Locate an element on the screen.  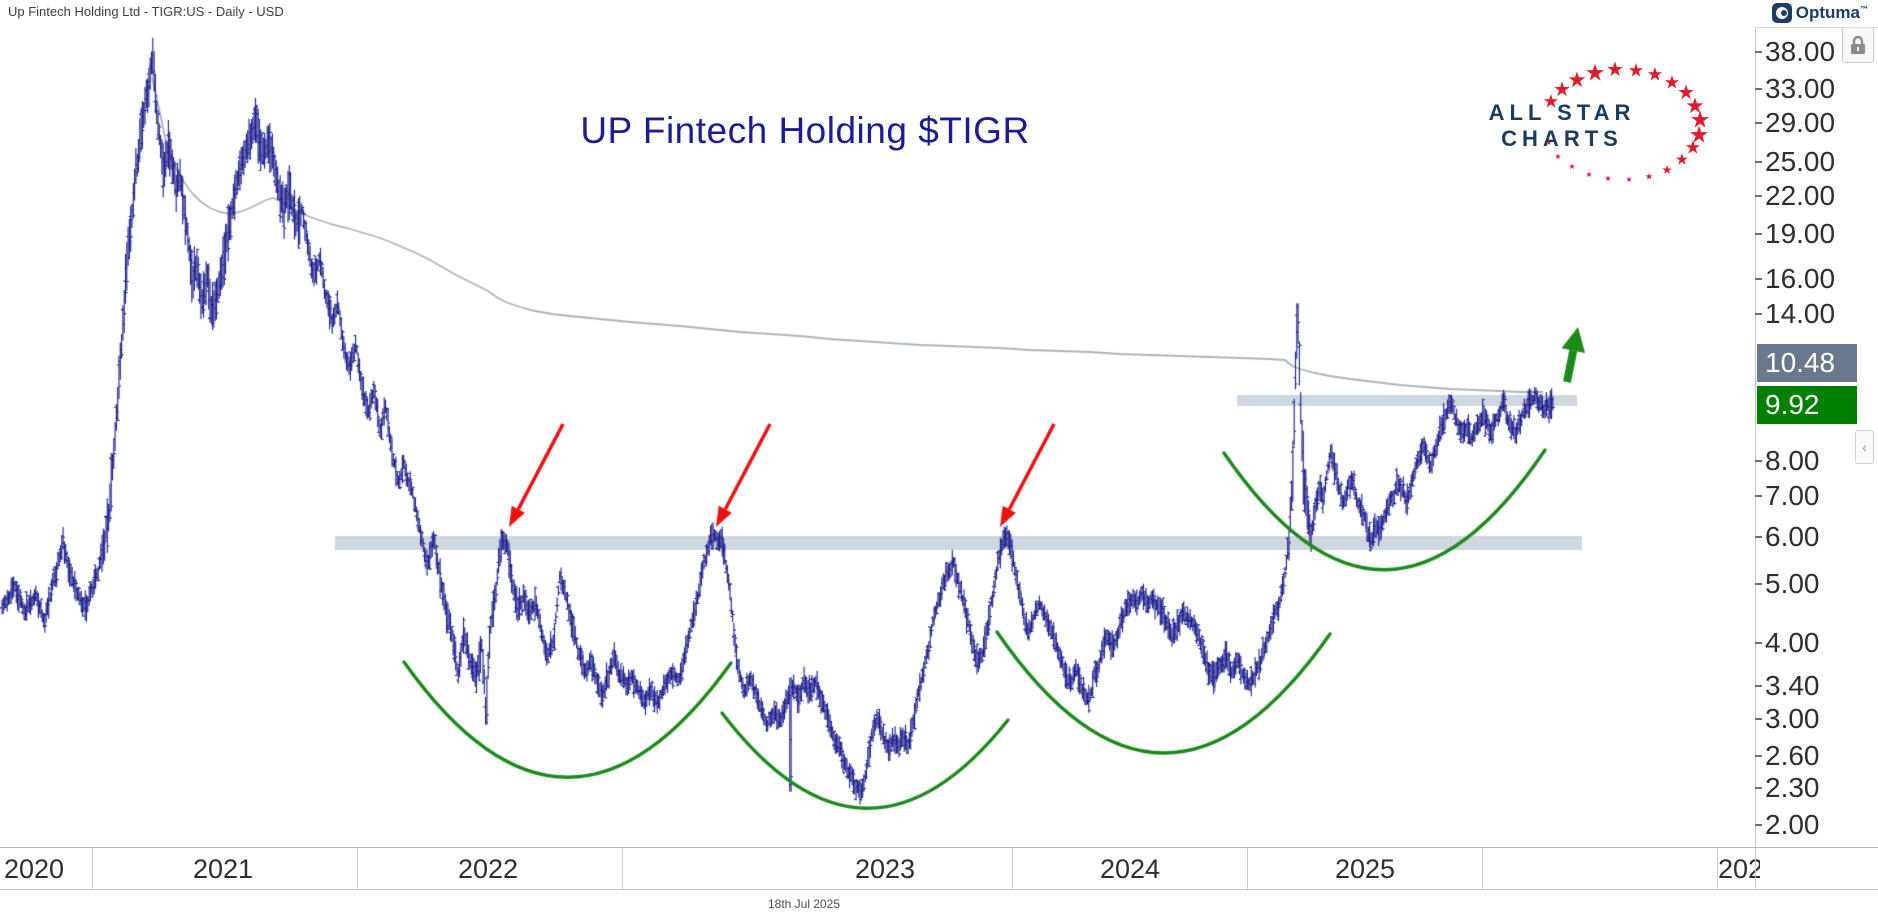
year-label-2023: 2023 is located at coordinates (885, 869).